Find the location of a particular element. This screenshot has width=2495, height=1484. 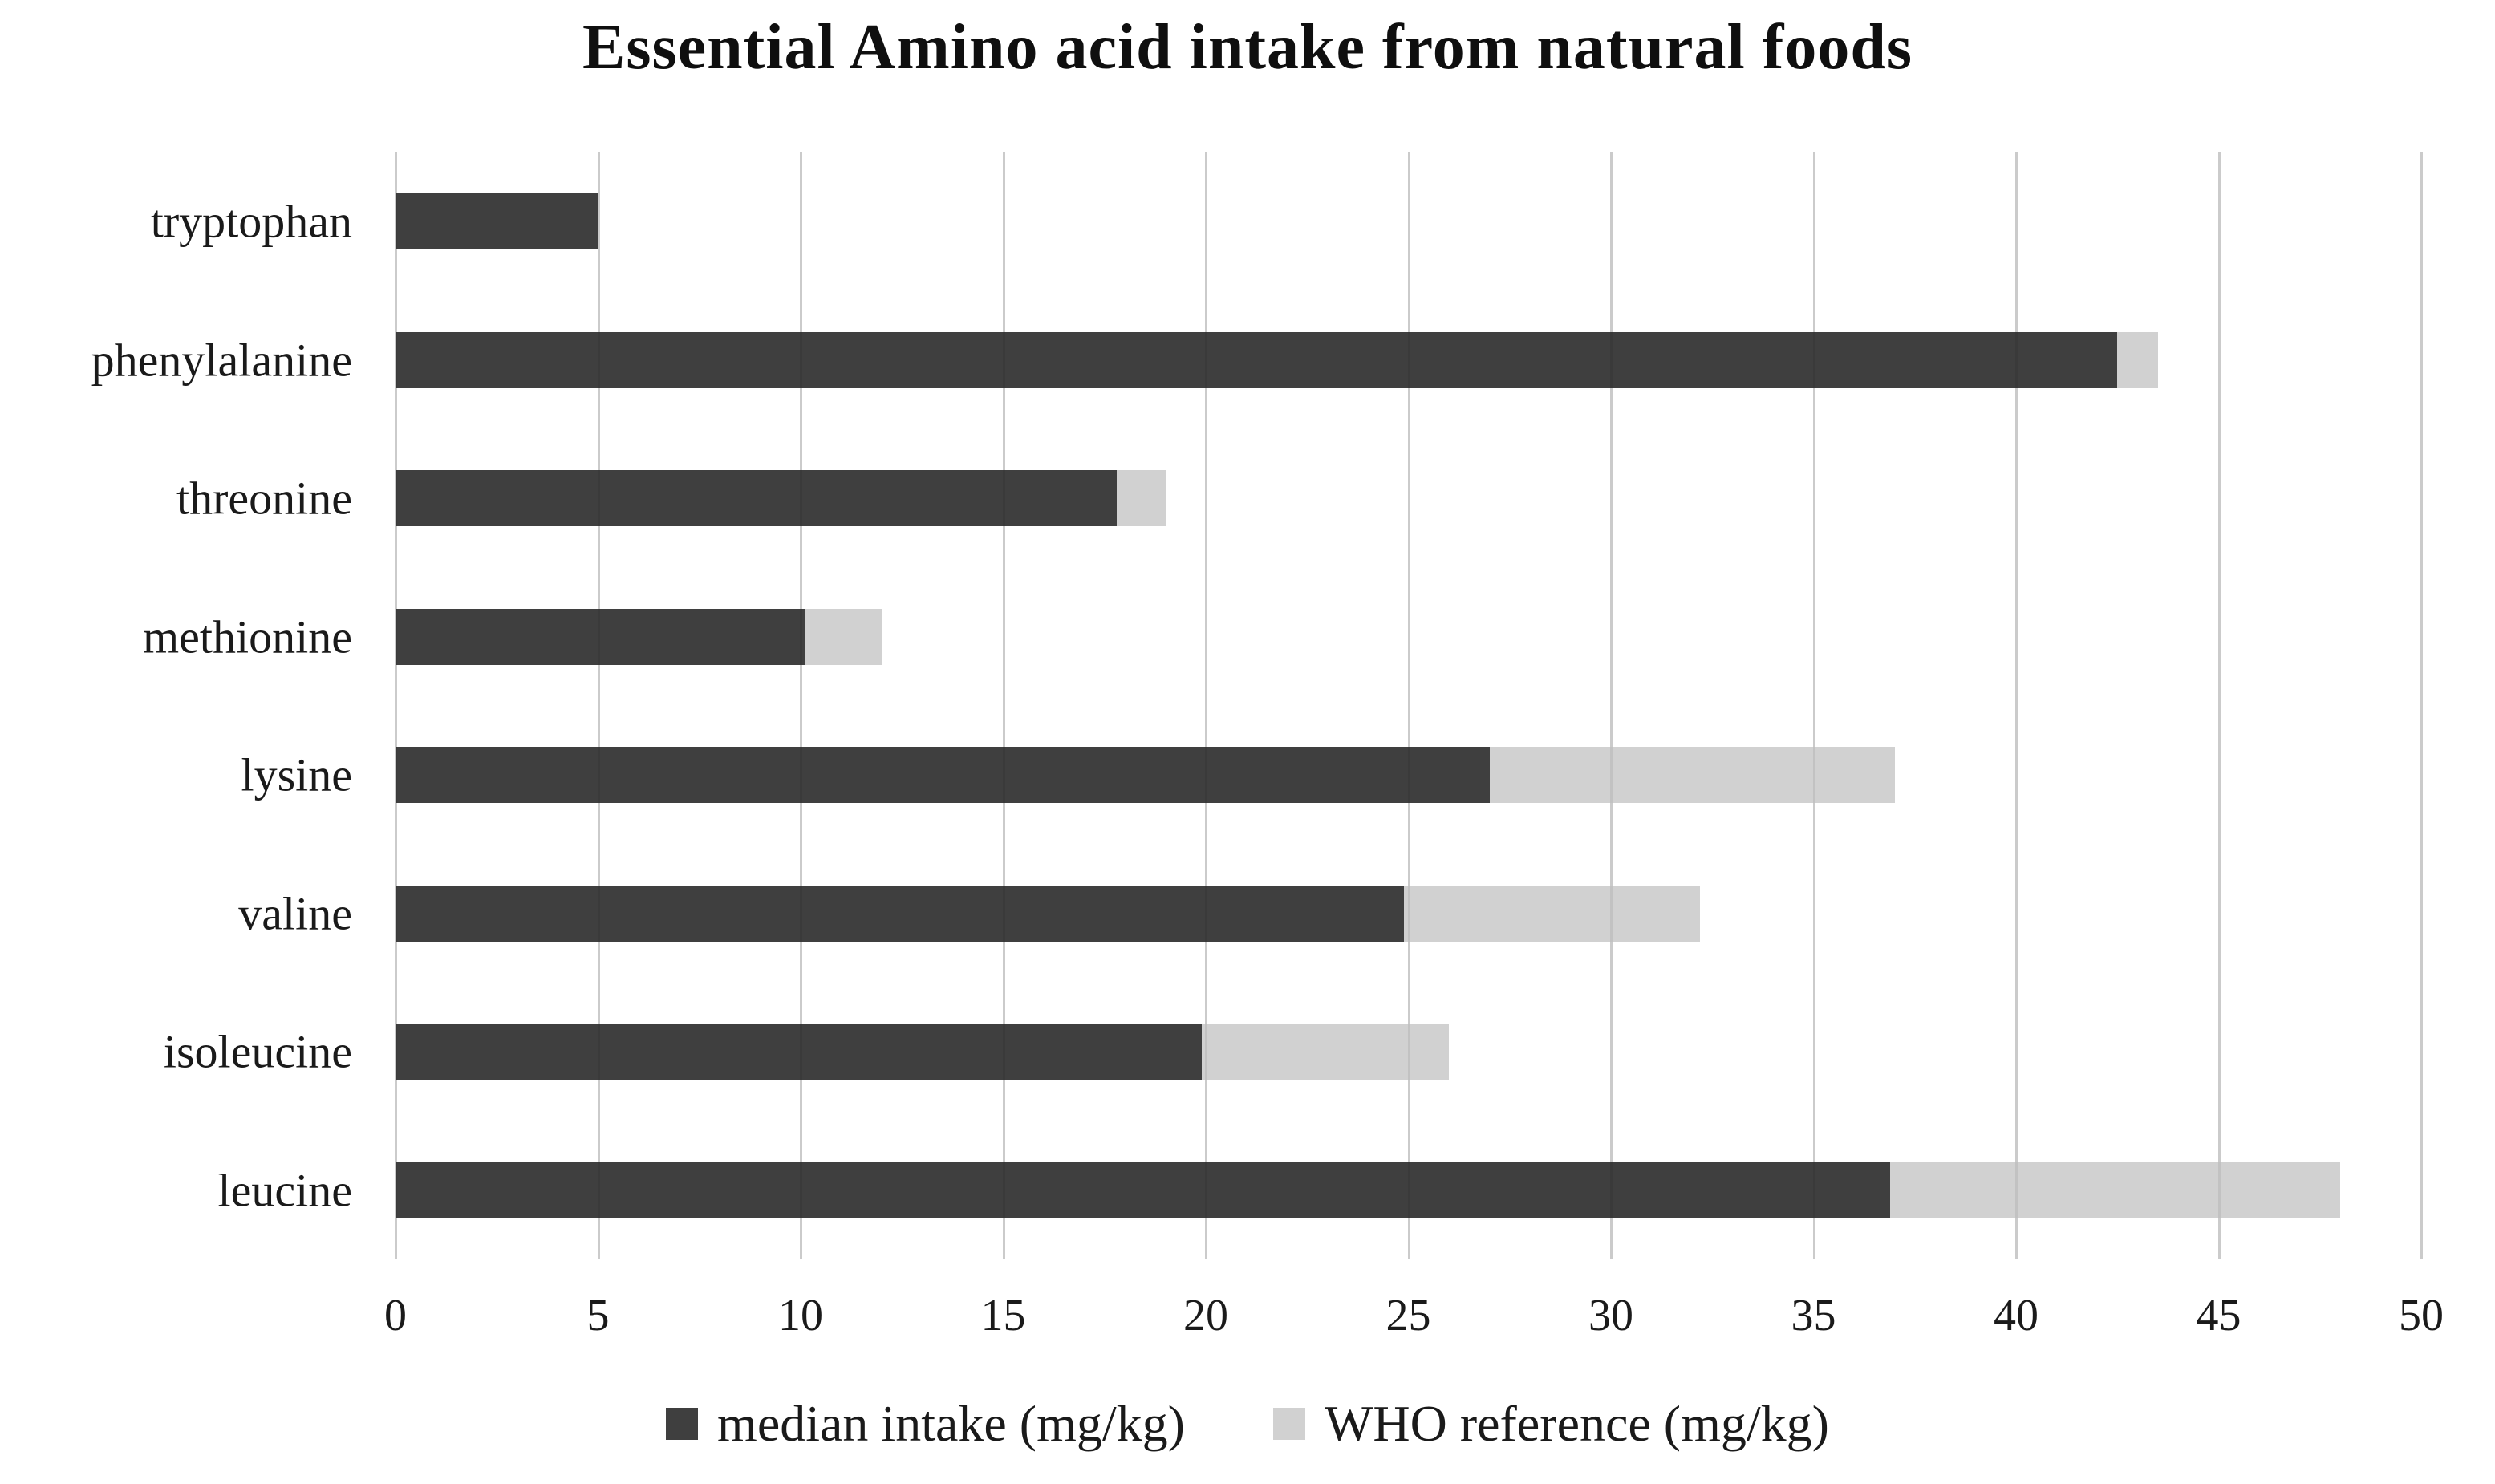

legend-item-median-intake: median intake (mg/kg) is located at coordinates (925, 1424).